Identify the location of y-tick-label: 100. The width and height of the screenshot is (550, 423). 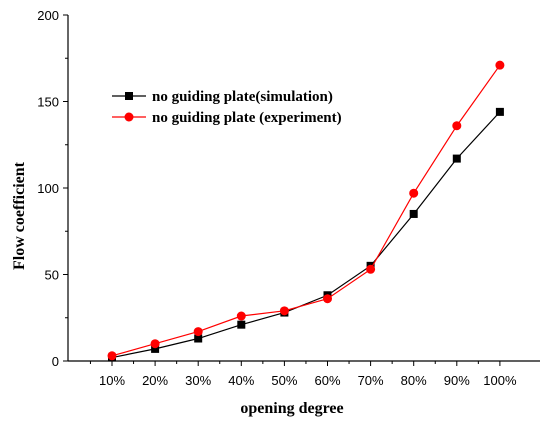
(48, 188).